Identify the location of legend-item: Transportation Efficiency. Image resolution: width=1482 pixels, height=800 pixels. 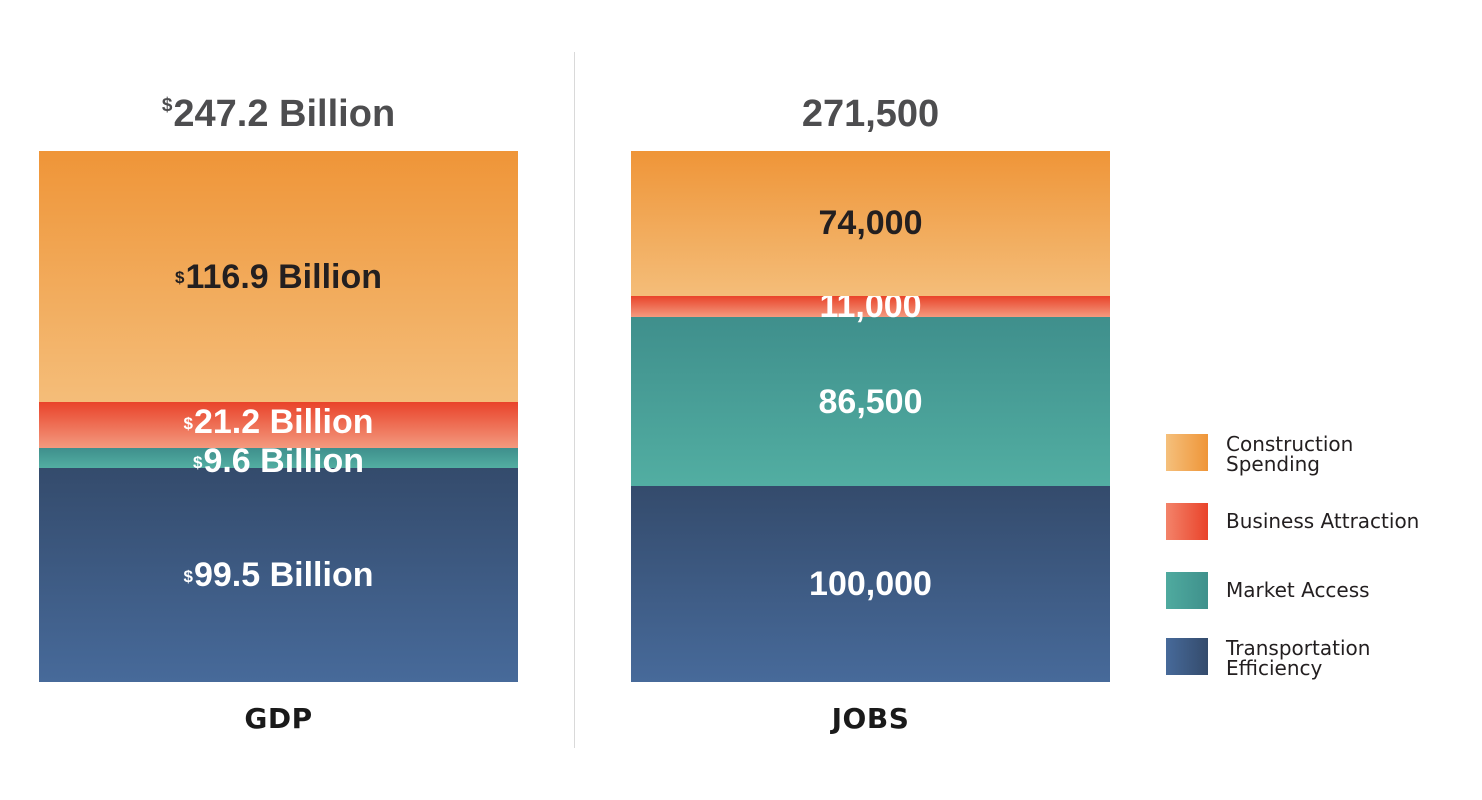
(1316, 658).